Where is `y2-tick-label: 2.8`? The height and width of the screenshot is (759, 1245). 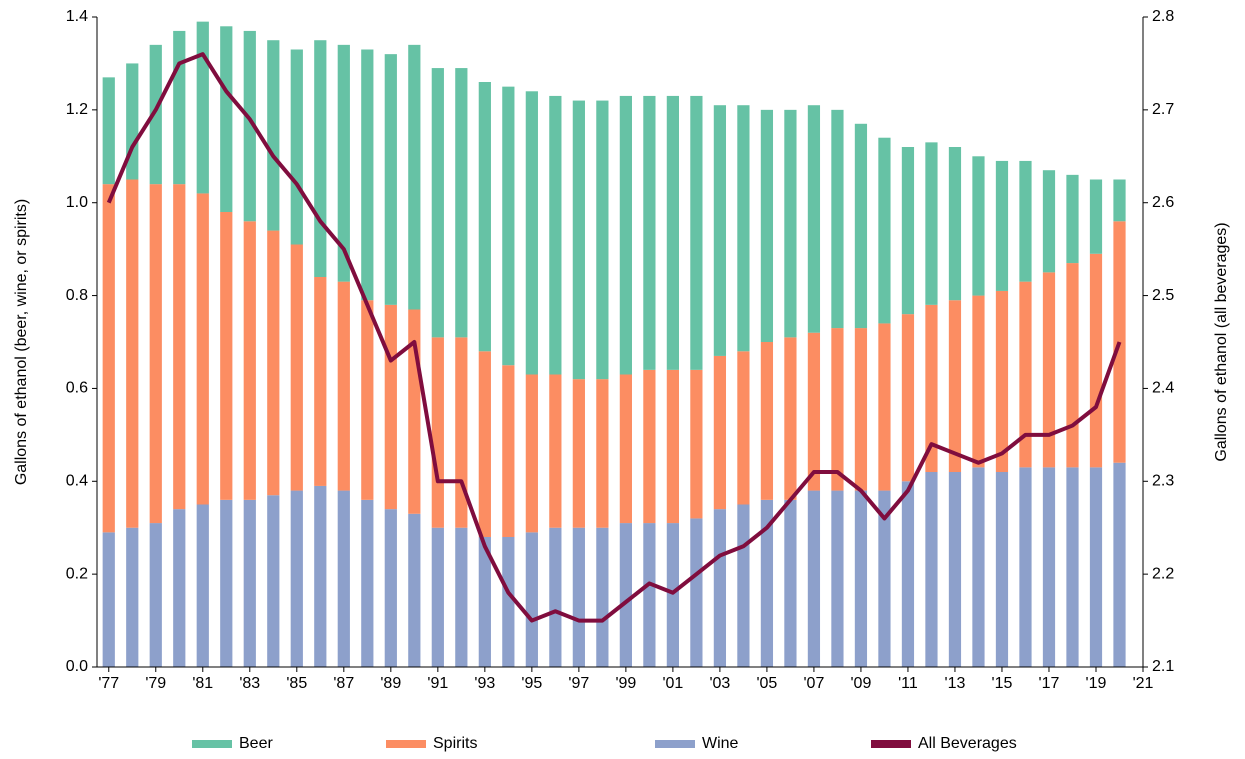 y2-tick-label: 2.8 is located at coordinates (1163, 16).